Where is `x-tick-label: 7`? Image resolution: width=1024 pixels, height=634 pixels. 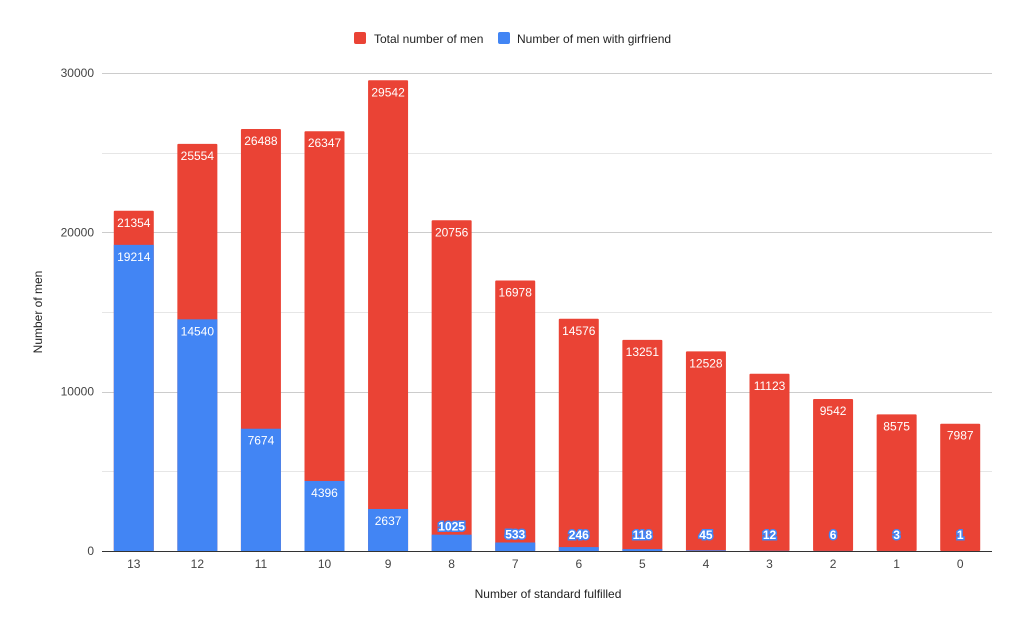
x-tick-label: 7 is located at coordinates (515, 564).